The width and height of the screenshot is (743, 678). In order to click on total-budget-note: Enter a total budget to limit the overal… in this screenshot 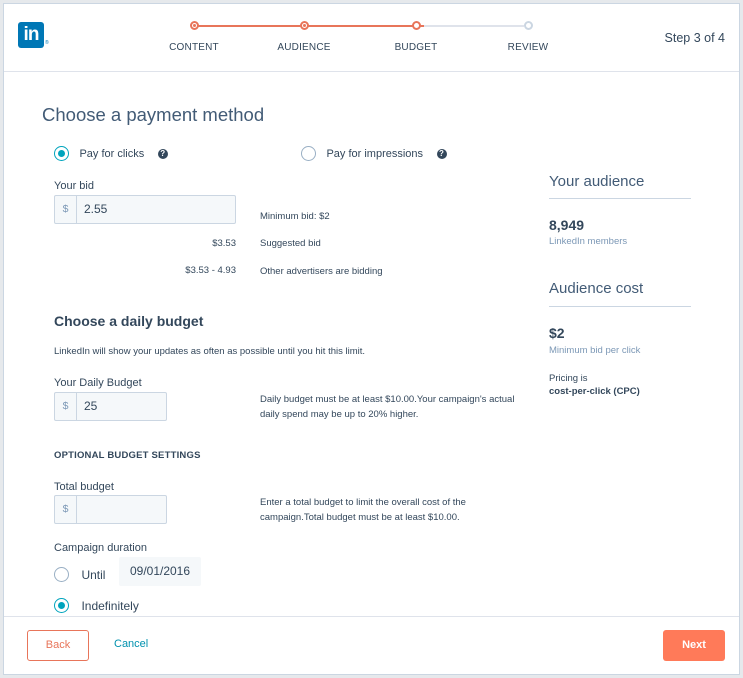, I will do `click(363, 510)`.